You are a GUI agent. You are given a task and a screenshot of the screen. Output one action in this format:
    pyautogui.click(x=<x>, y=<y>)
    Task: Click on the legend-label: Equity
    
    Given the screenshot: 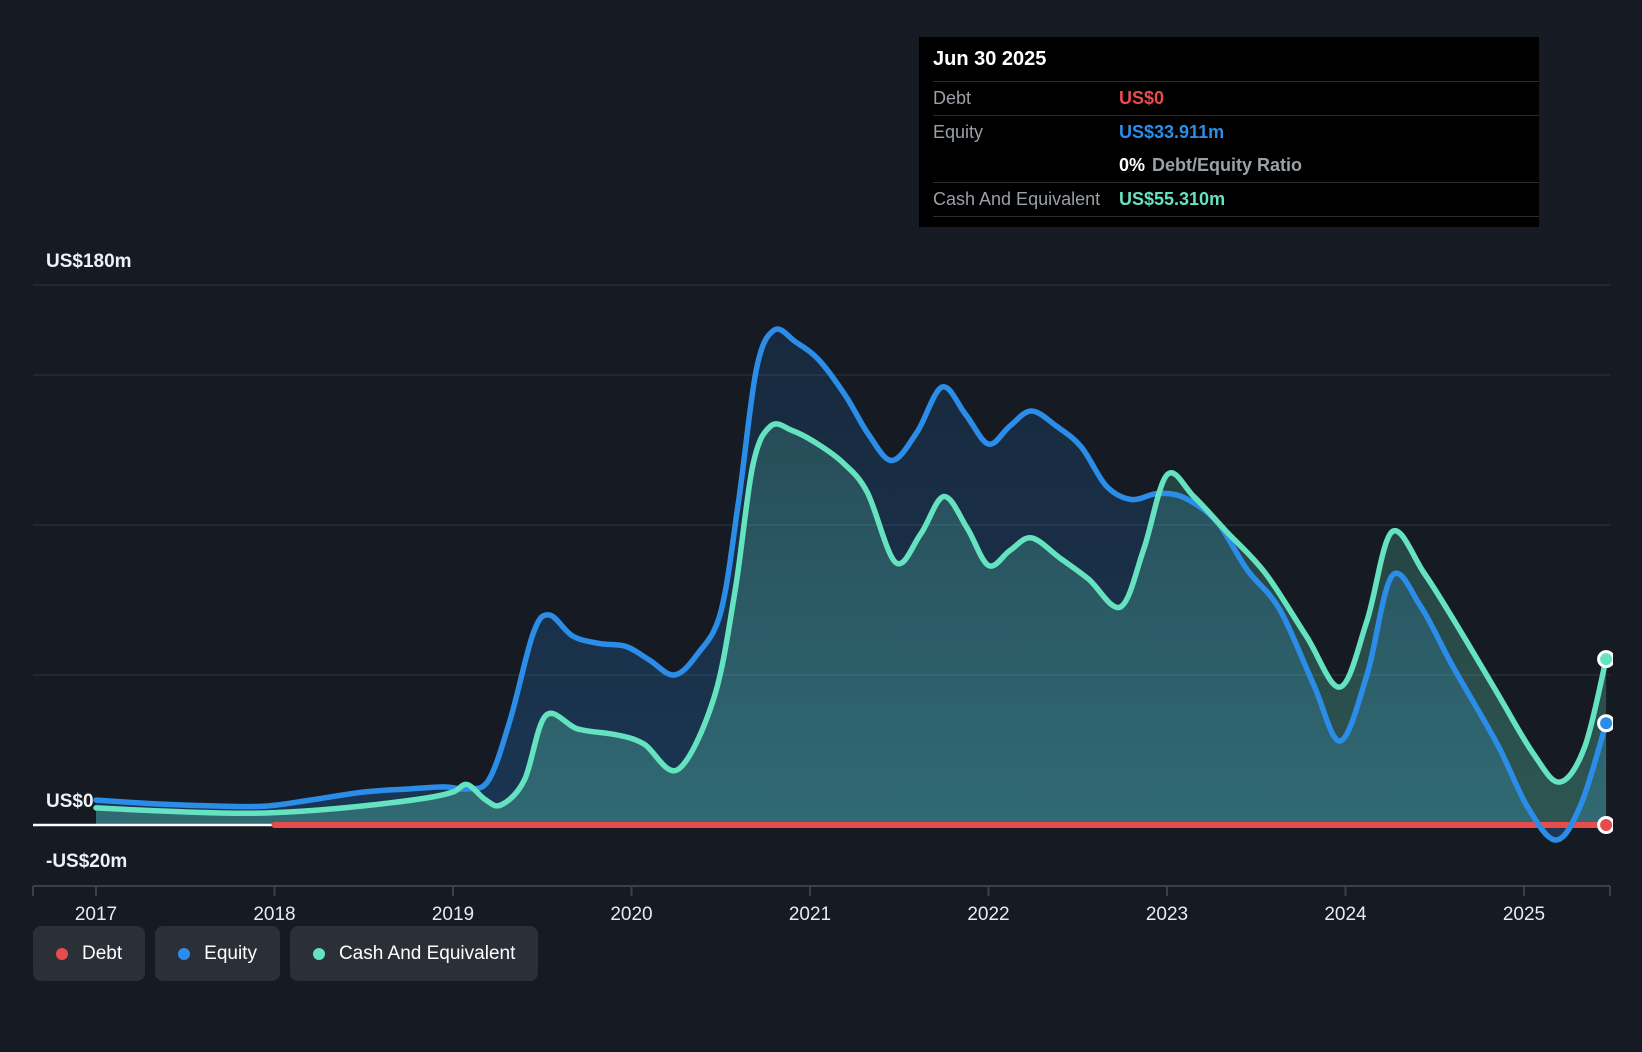 What is the action you would take?
    pyautogui.click(x=230, y=953)
    